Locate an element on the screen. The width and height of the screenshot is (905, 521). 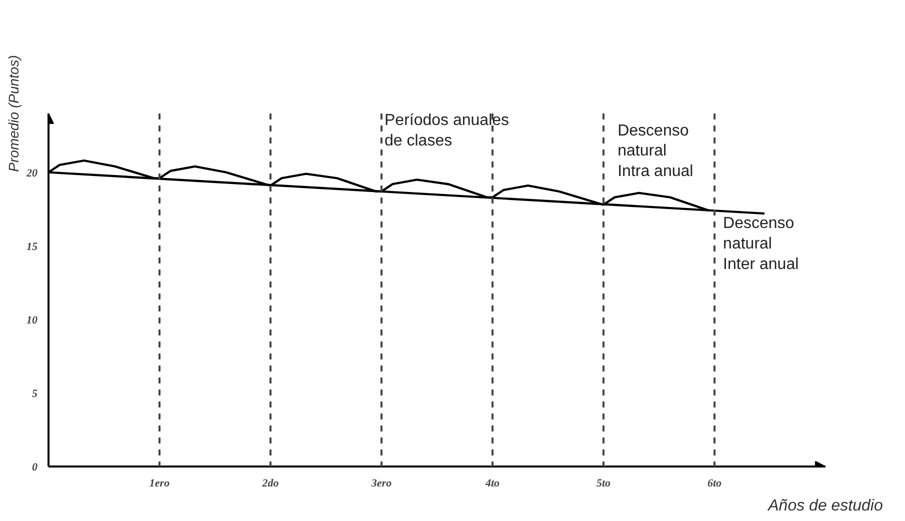
y-tick-label: 15 is located at coordinates (32, 246).